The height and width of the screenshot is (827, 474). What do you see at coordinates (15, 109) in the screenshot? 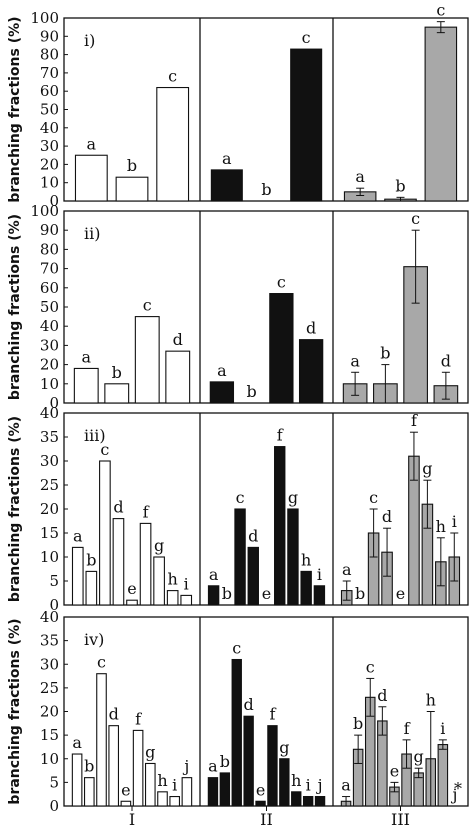
I see `y-axis-label: branching fractions (%)` at bounding box center [15, 109].